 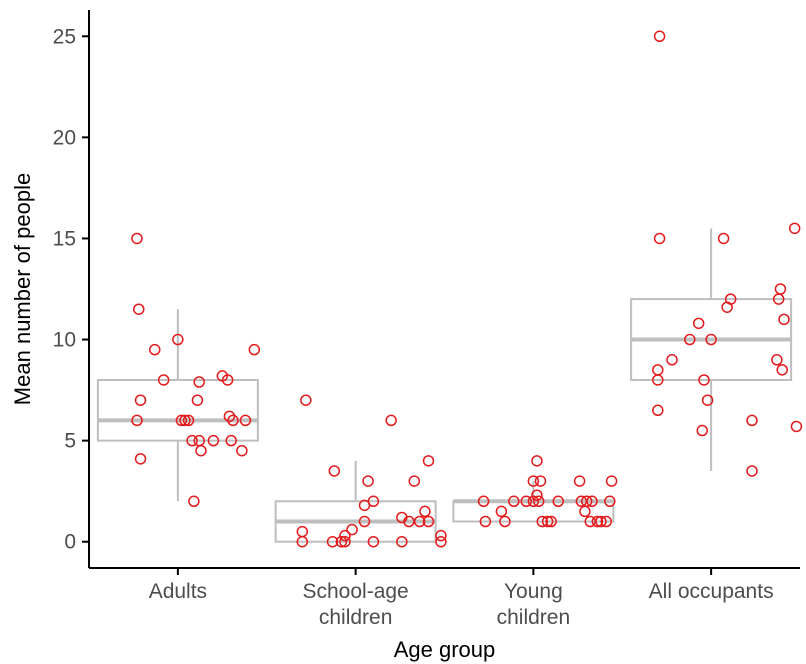 I want to click on x-tick-label: Young, so click(x=533, y=591).